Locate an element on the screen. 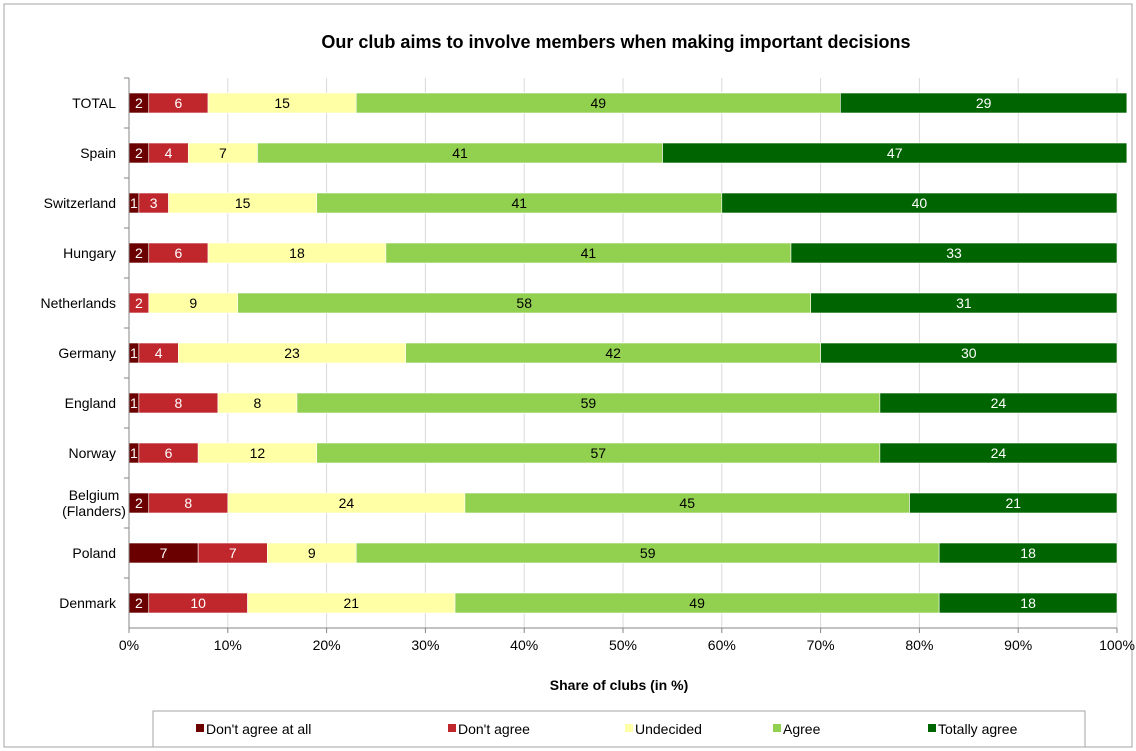 This screenshot has height=751, width=1136. category-label-line: Denmark is located at coordinates (88, 603).